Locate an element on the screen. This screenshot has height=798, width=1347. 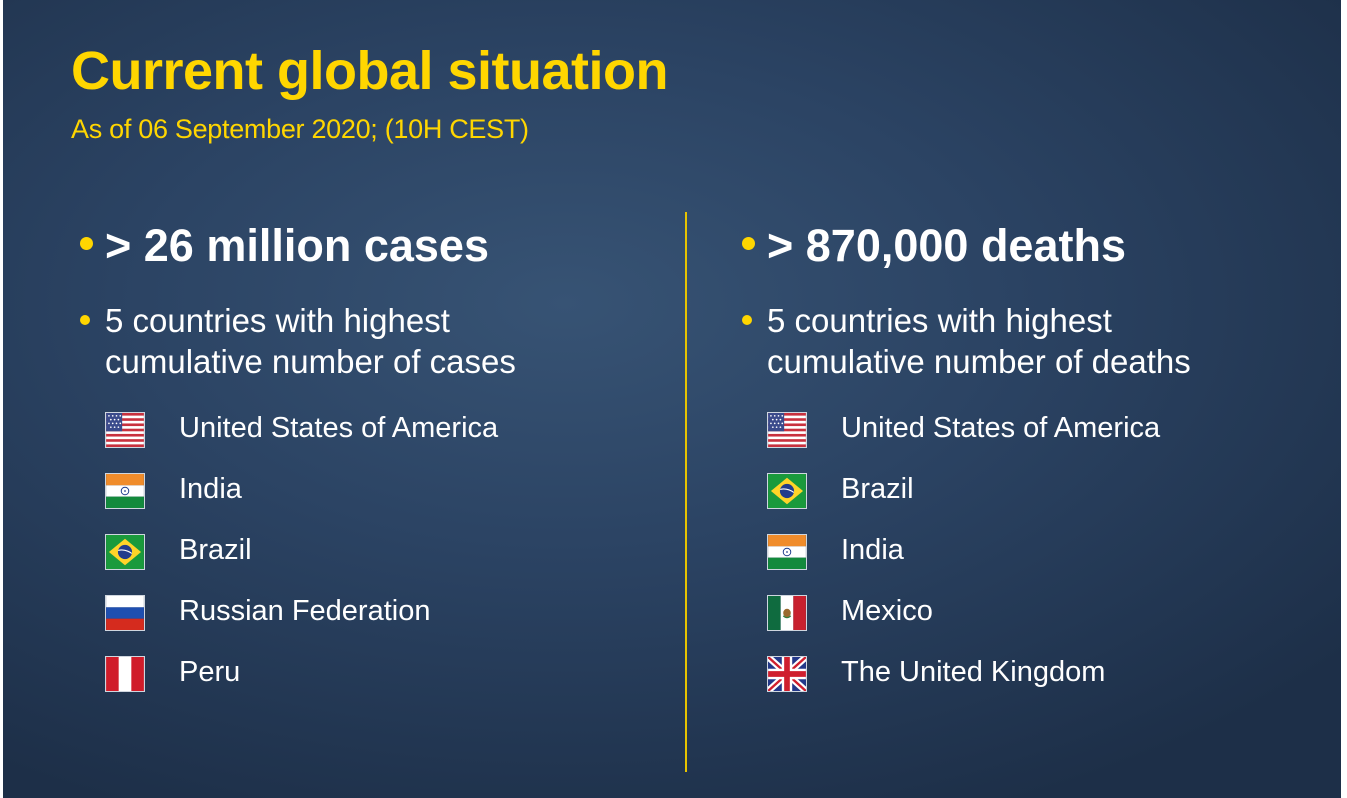
slide-subtitle: As of 06 September 2020; (10H CEST) is located at coordinates (300, 129).